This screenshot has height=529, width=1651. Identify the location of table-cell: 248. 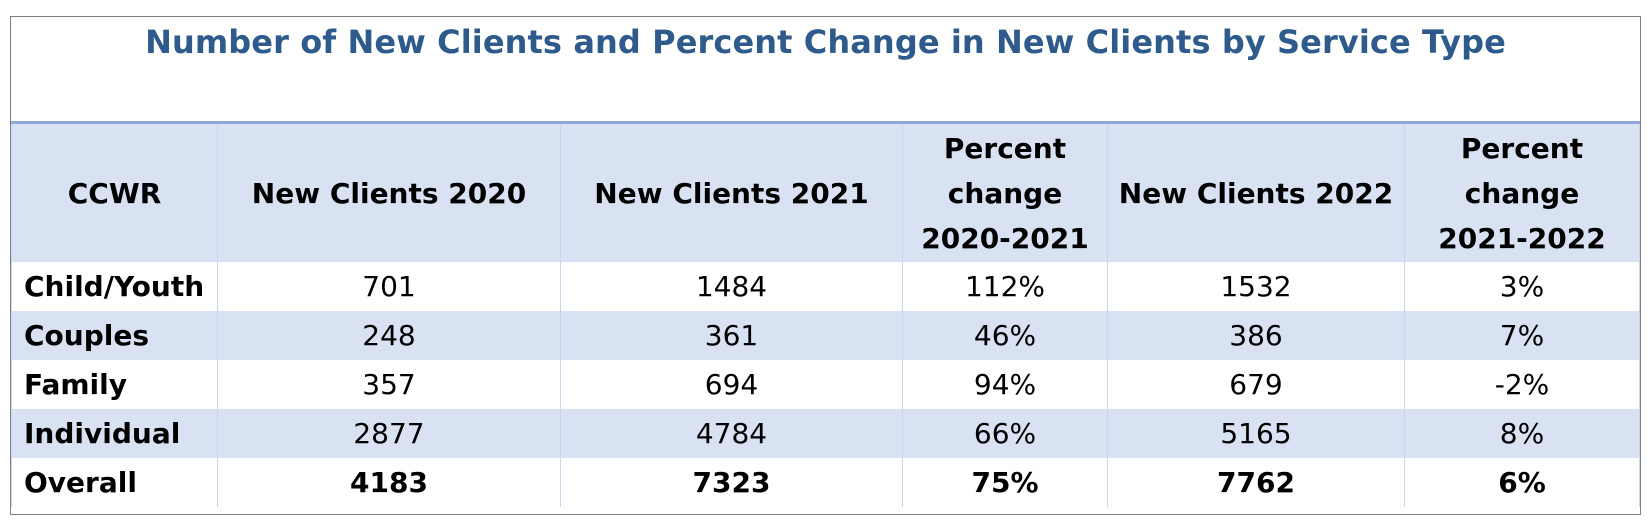
(389, 335).